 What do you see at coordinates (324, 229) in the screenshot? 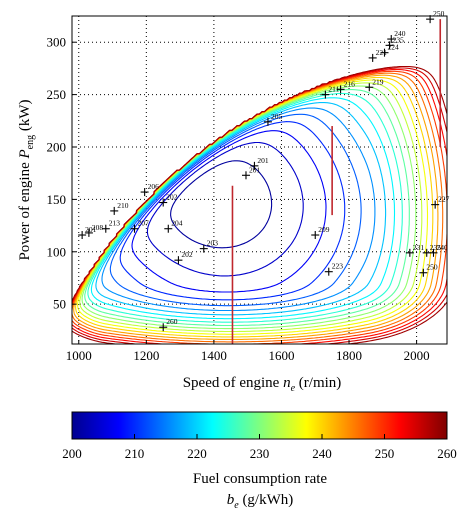
I see `point-label: 209` at bounding box center [324, 229].